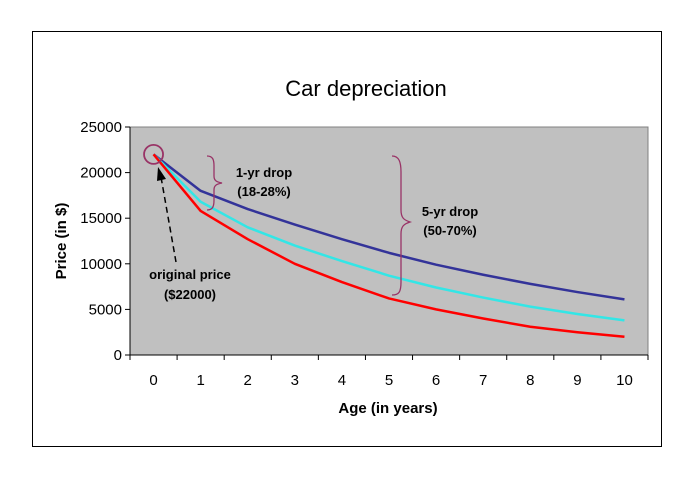 This screenshot has height=484, width=695. I want to click on x-tick-label: 1, so click(200, 380).